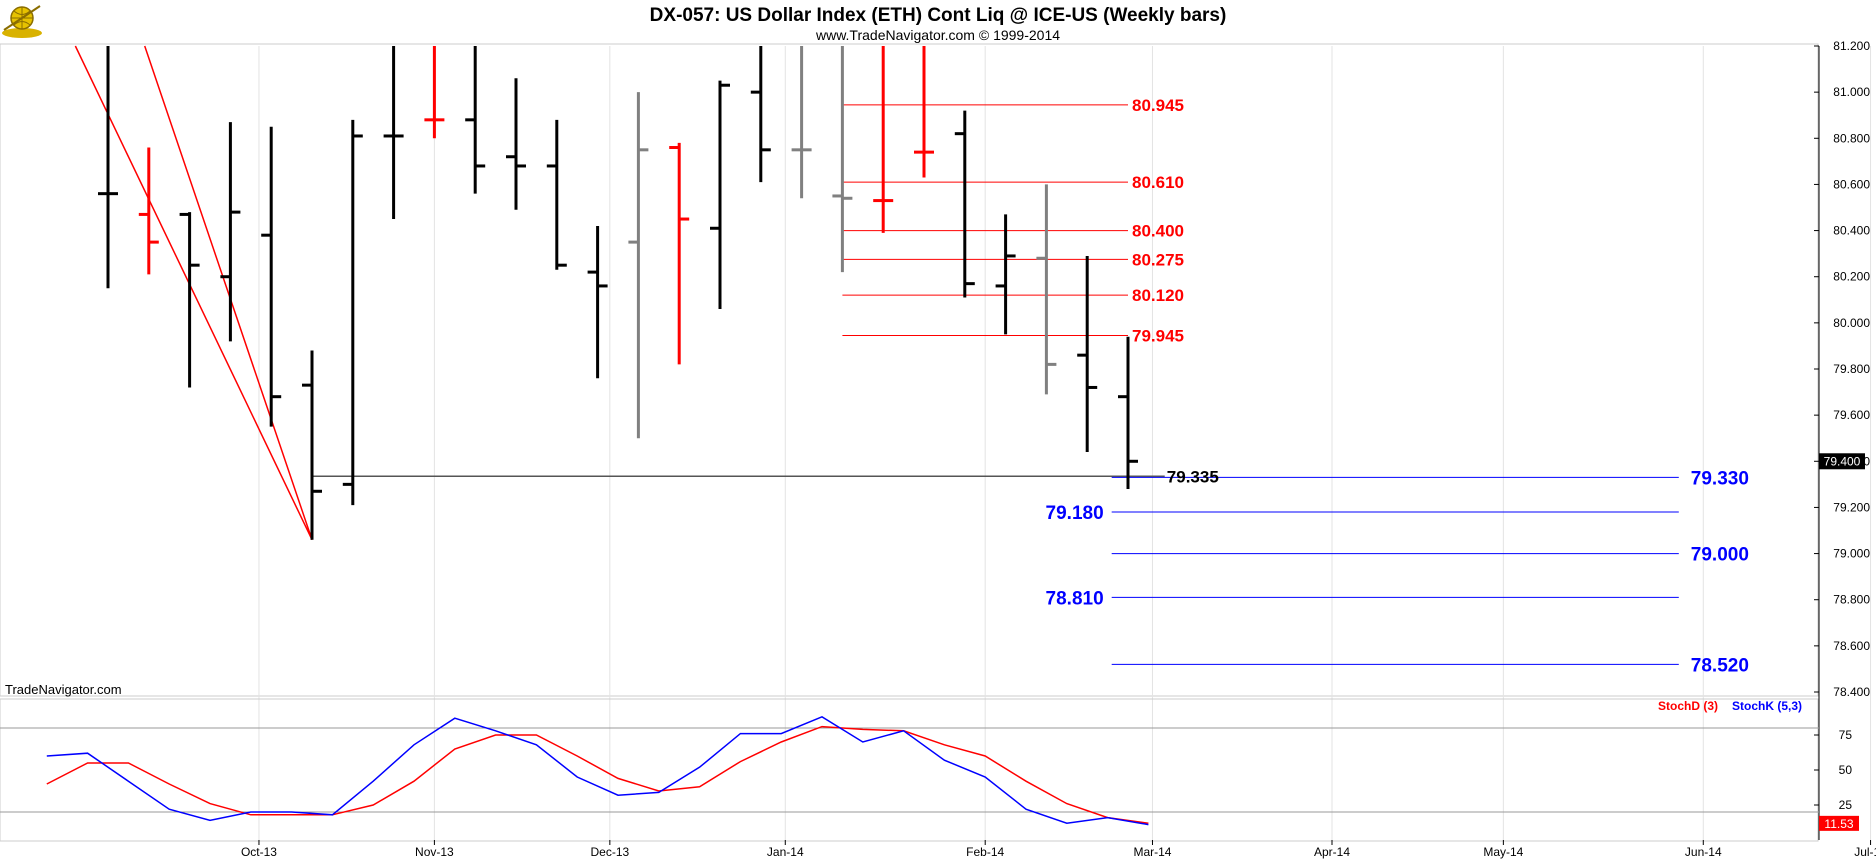 This screenshot has width=1876, height=860. What do you see at coordinates (1397, 572) in the screenshot?
I see `support-levels: 79.330 79.180 79.000 78.810 78.520` at bounding box center [1397, 572].